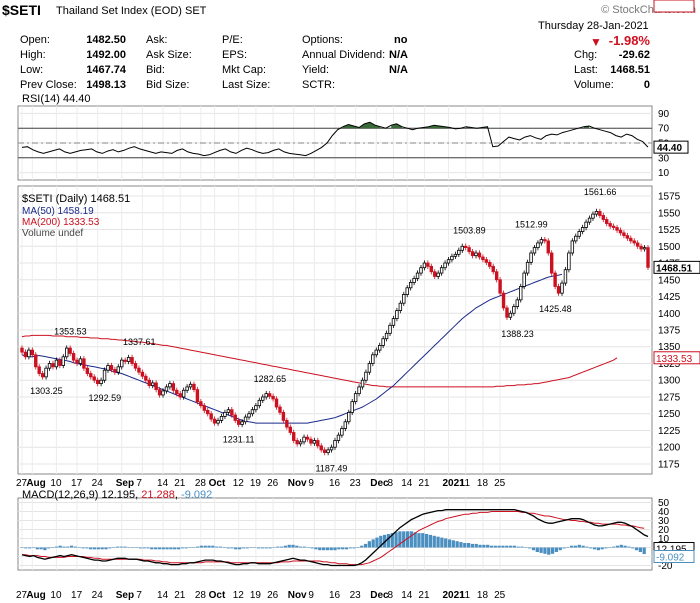 The width and height of the screenshot is (700, 603). I want to click on price-x-label: 18, so click(483, 483).